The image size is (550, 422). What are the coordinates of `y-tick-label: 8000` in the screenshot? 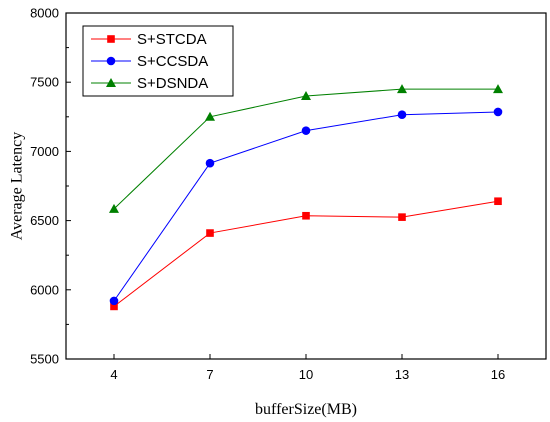 It's located at (44, 13).